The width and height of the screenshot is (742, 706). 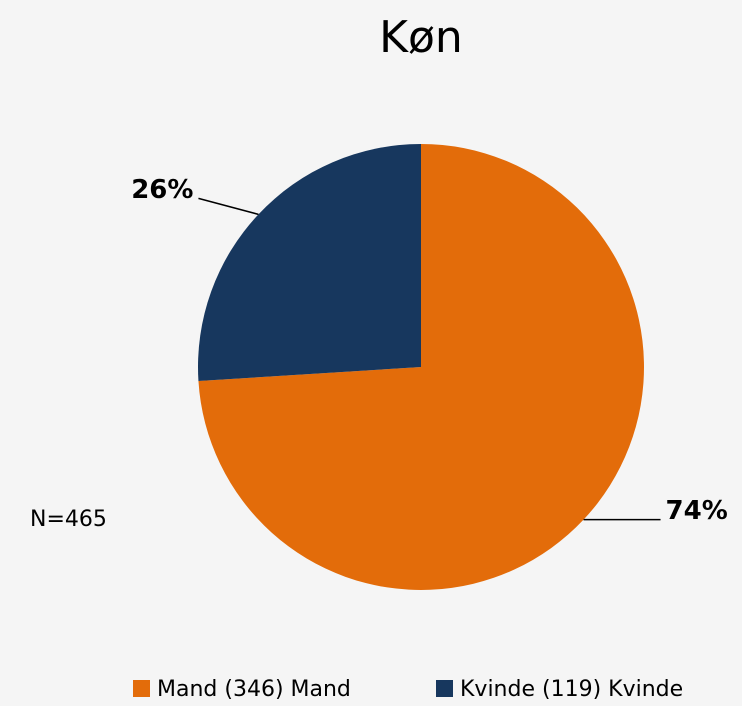 I want to click on pie-slice, so click(x=309, y=263).